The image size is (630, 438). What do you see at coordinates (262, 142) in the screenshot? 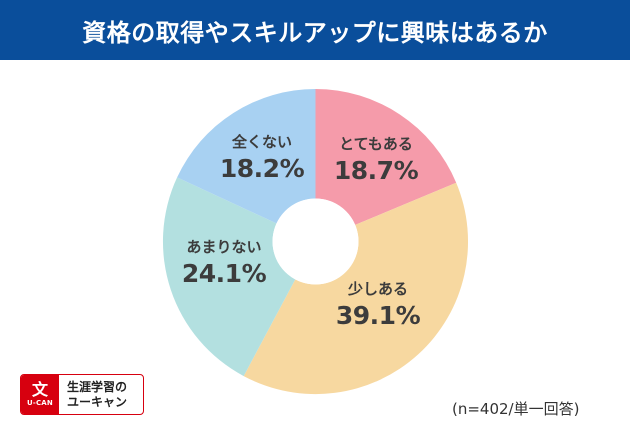
I see `slice-name: 全くない` at bounding box center [262, 142].